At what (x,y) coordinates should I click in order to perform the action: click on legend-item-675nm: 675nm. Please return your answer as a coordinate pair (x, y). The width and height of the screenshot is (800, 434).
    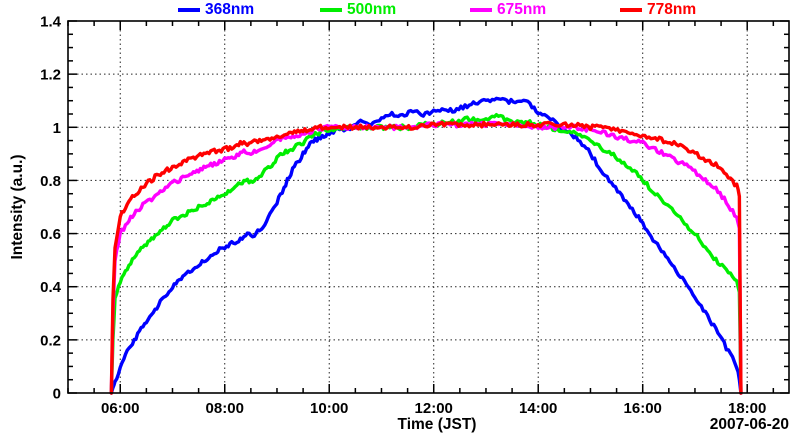
    Looking at the image, I should click on (508, 10).